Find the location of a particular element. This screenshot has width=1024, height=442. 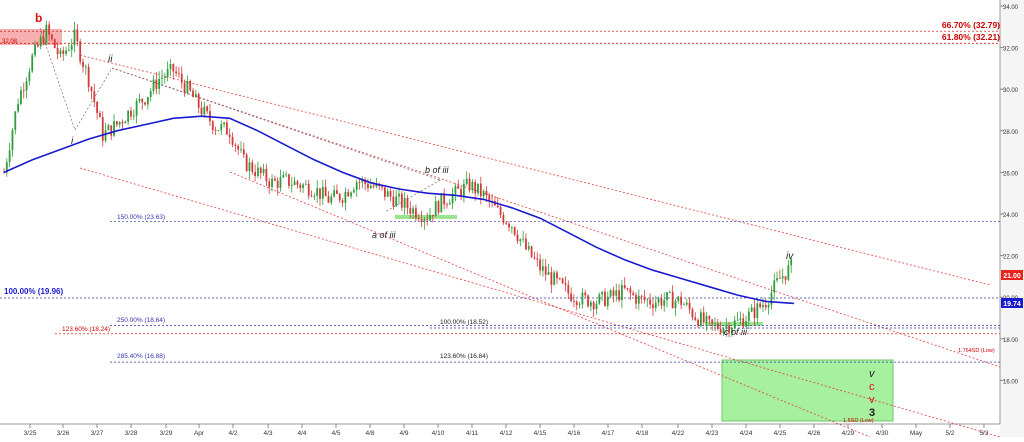

y-tick-label: 28.00 is located at coordinates (1011, 133).